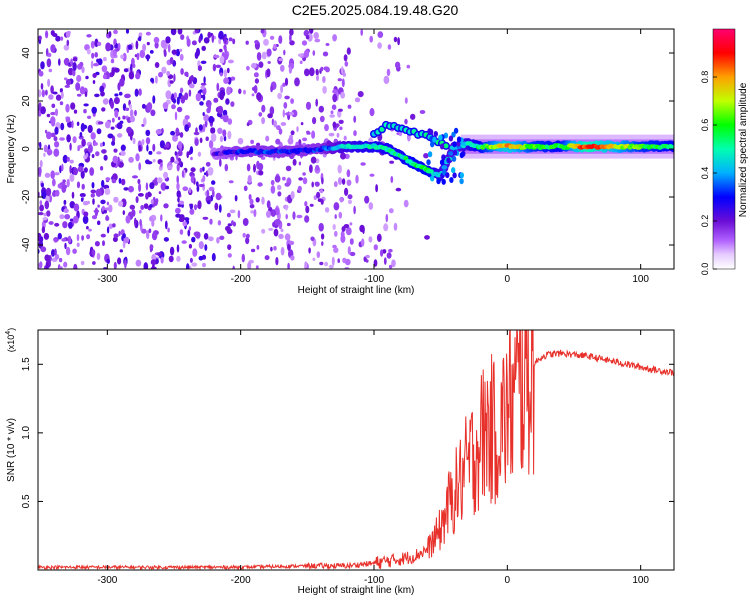  I want to click on colorbar-gradient, so click(724, 149).